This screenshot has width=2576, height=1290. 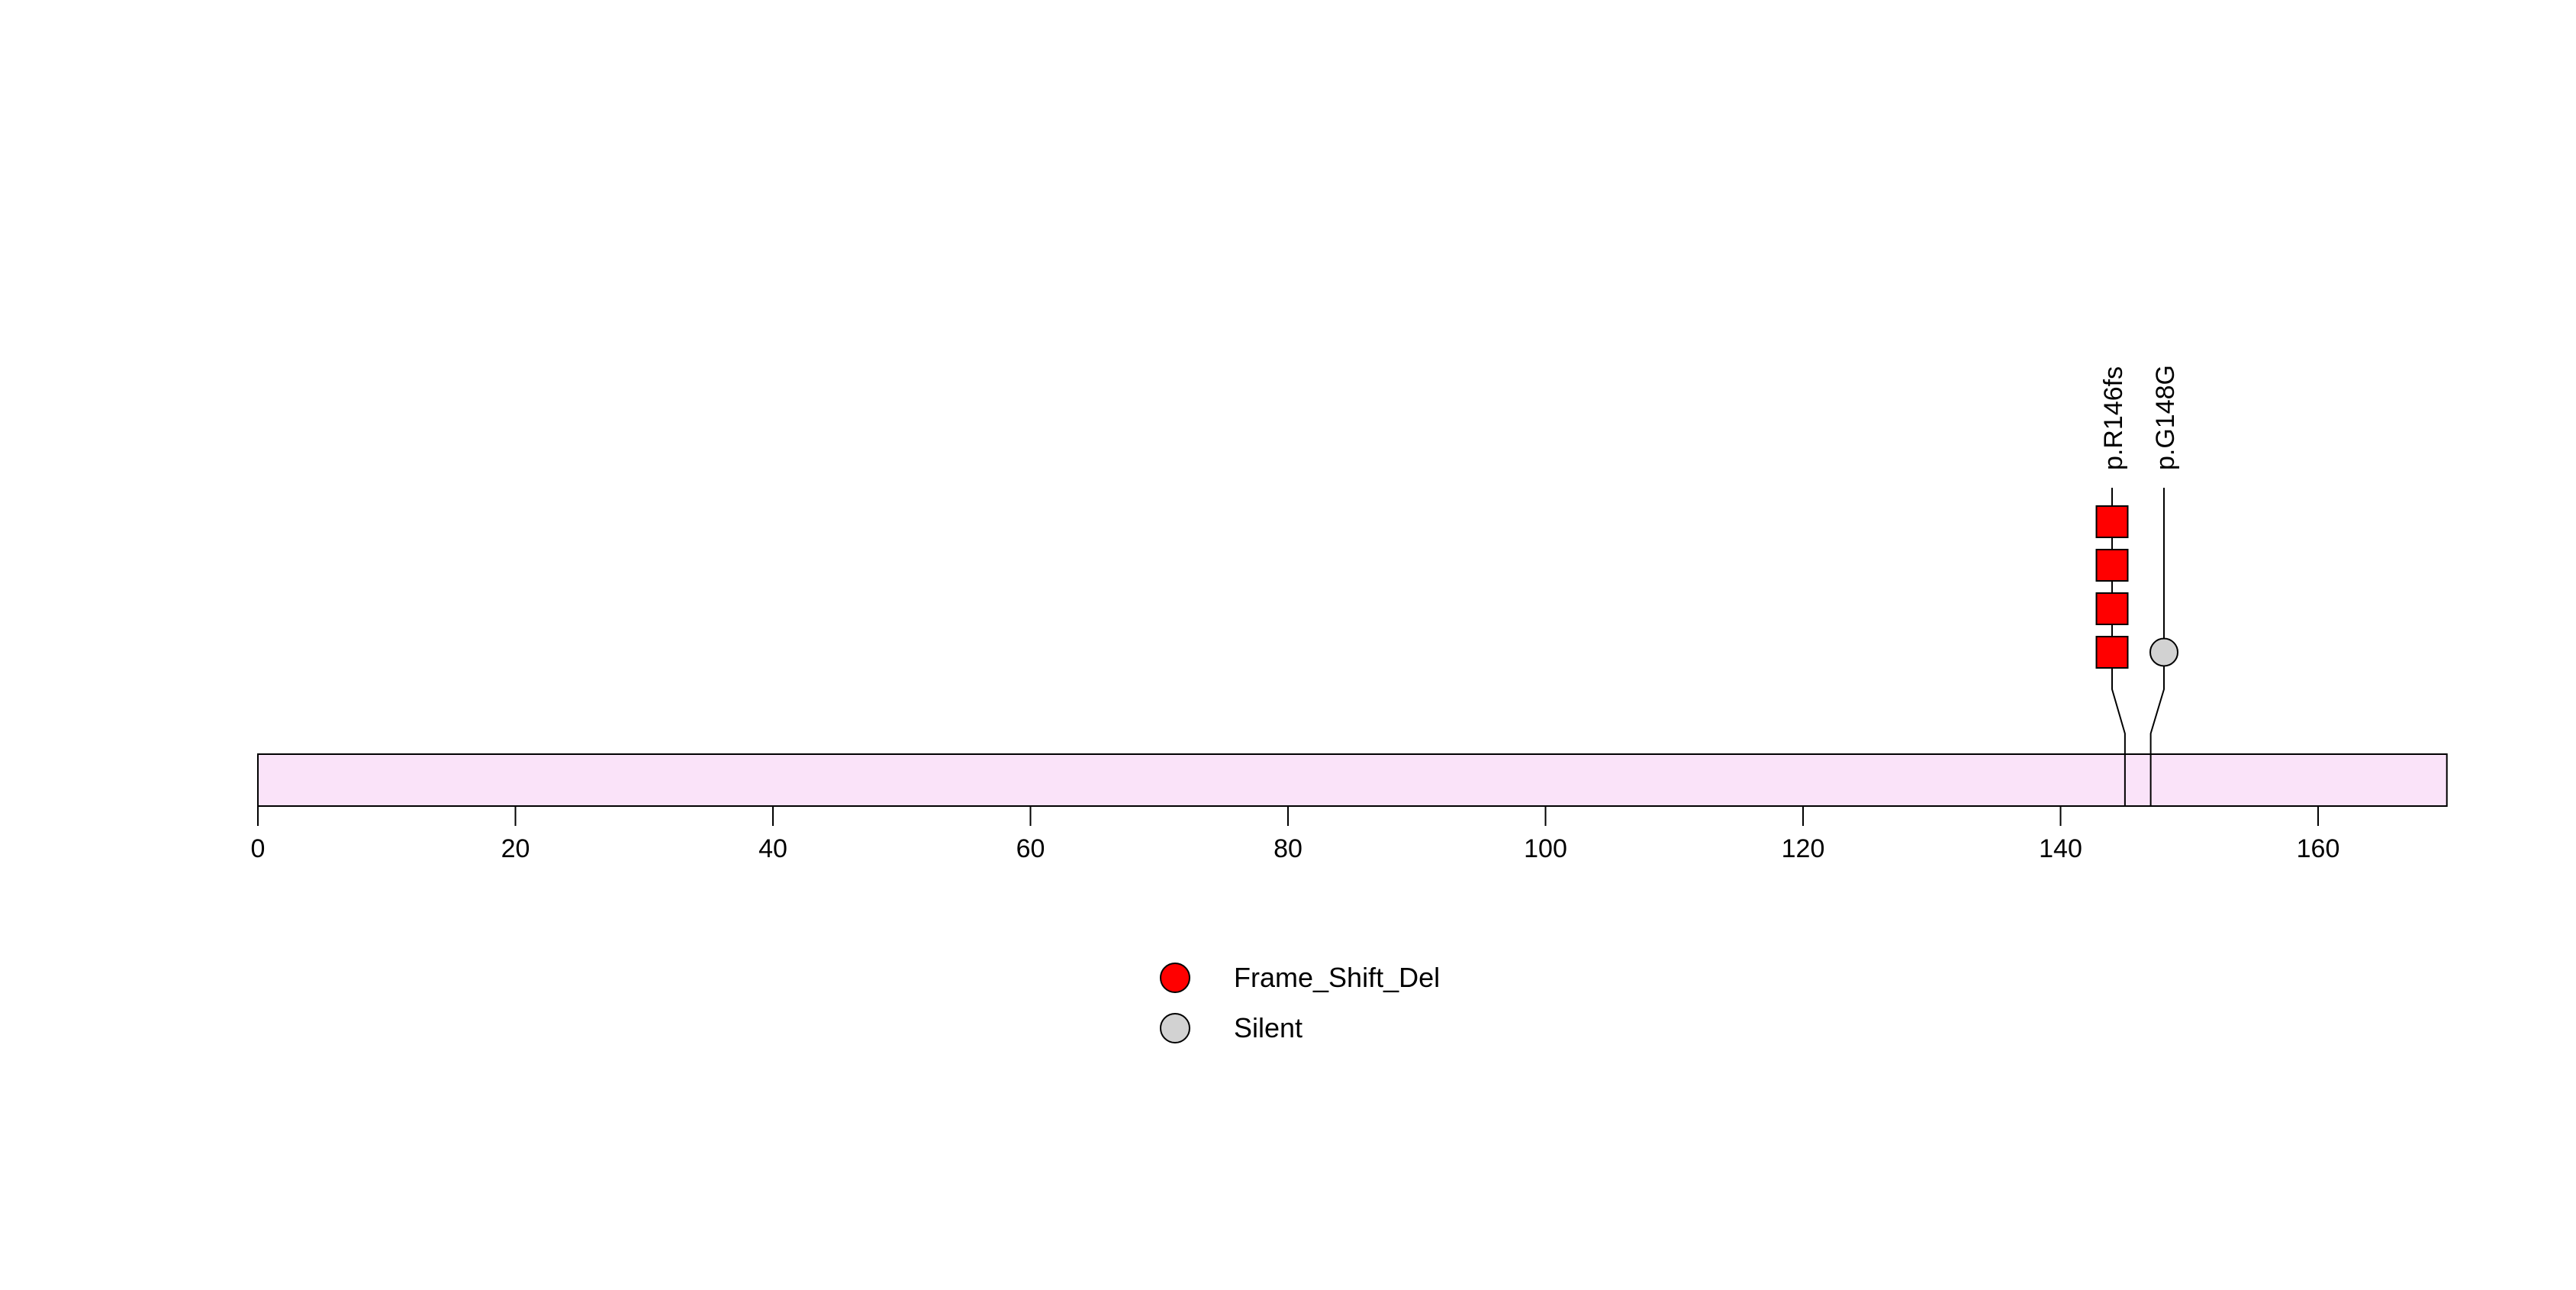 I want to click on mutation-label: p.R146fs, so click(x=2113, y=418).